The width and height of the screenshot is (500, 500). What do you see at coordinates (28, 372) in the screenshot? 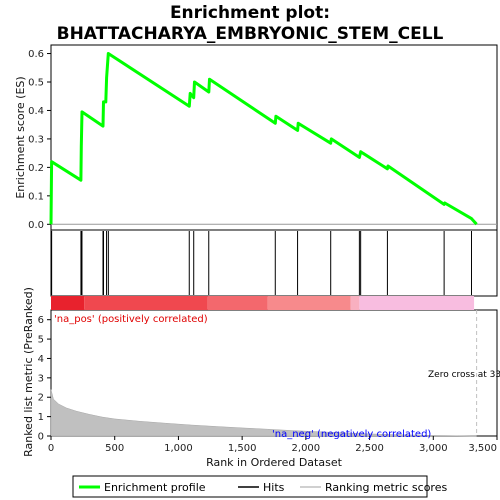
I see `metric-y-axis-label: Ranked list metric (PreRanked)` at bounding box center [28, 372].